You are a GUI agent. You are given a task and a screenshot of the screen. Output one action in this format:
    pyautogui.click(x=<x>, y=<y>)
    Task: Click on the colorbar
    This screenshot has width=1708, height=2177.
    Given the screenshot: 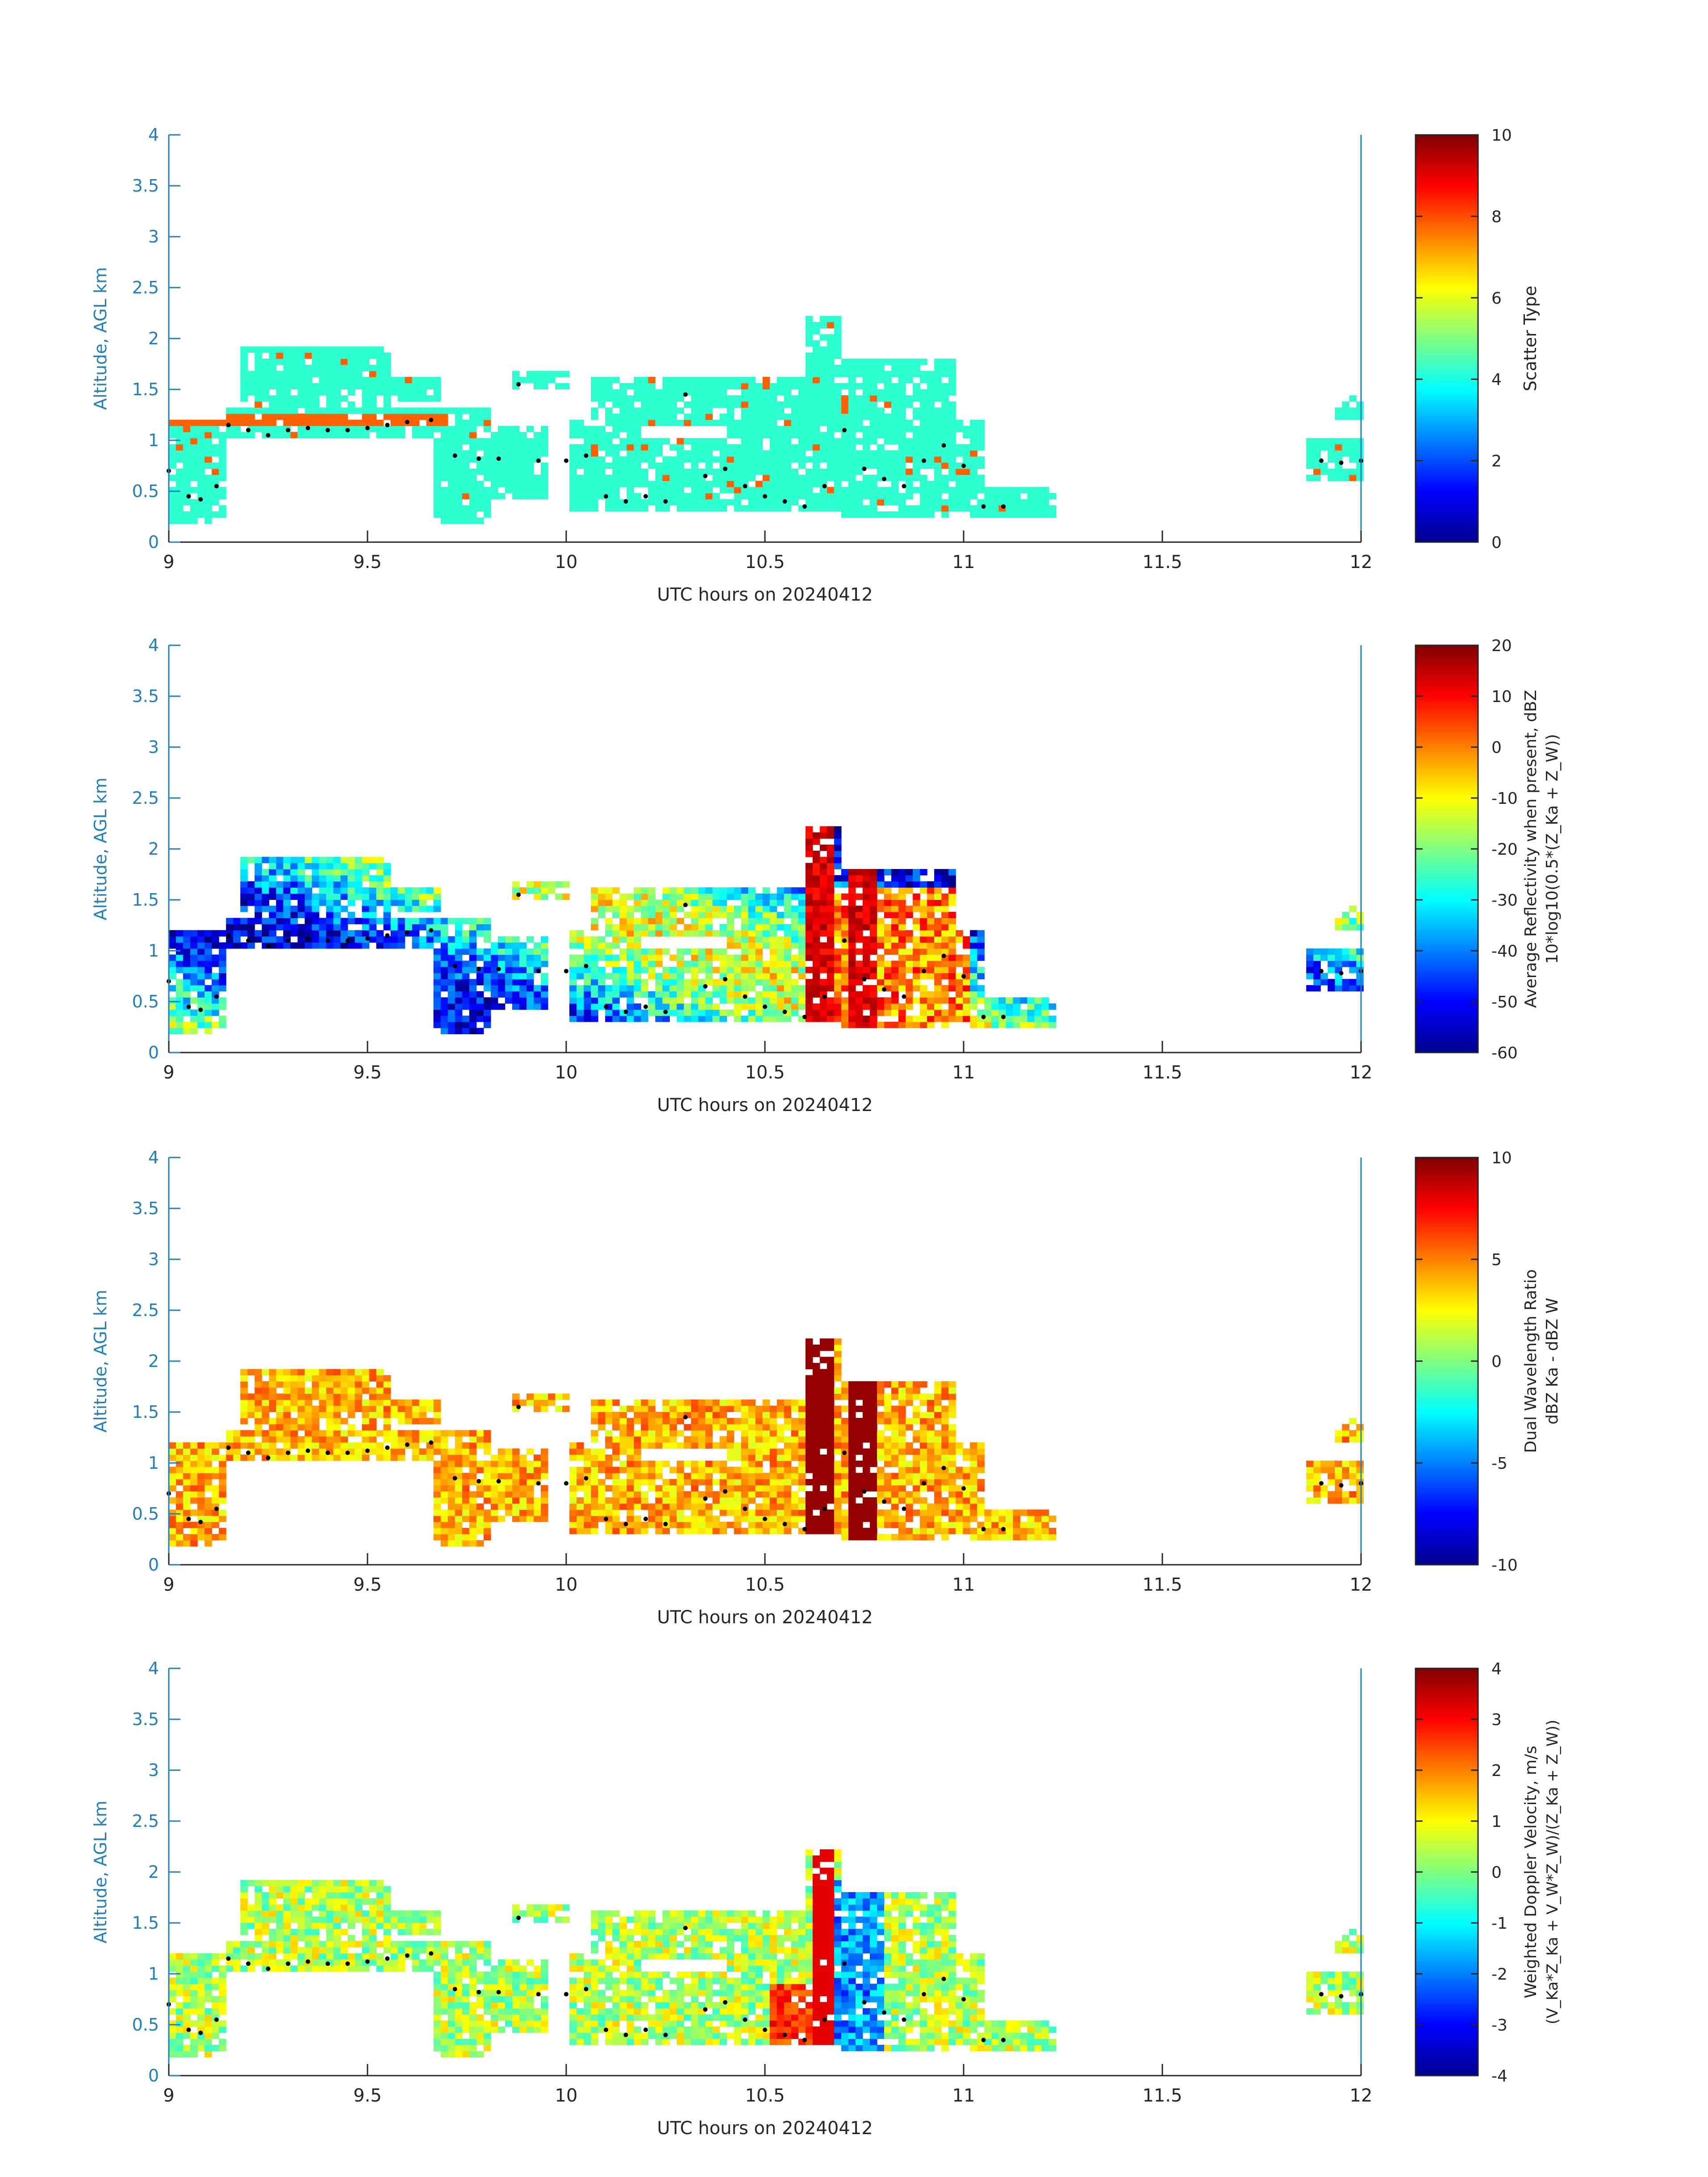 What is the action you would take?
    pyautogui.click(x=1447, y=848)
    